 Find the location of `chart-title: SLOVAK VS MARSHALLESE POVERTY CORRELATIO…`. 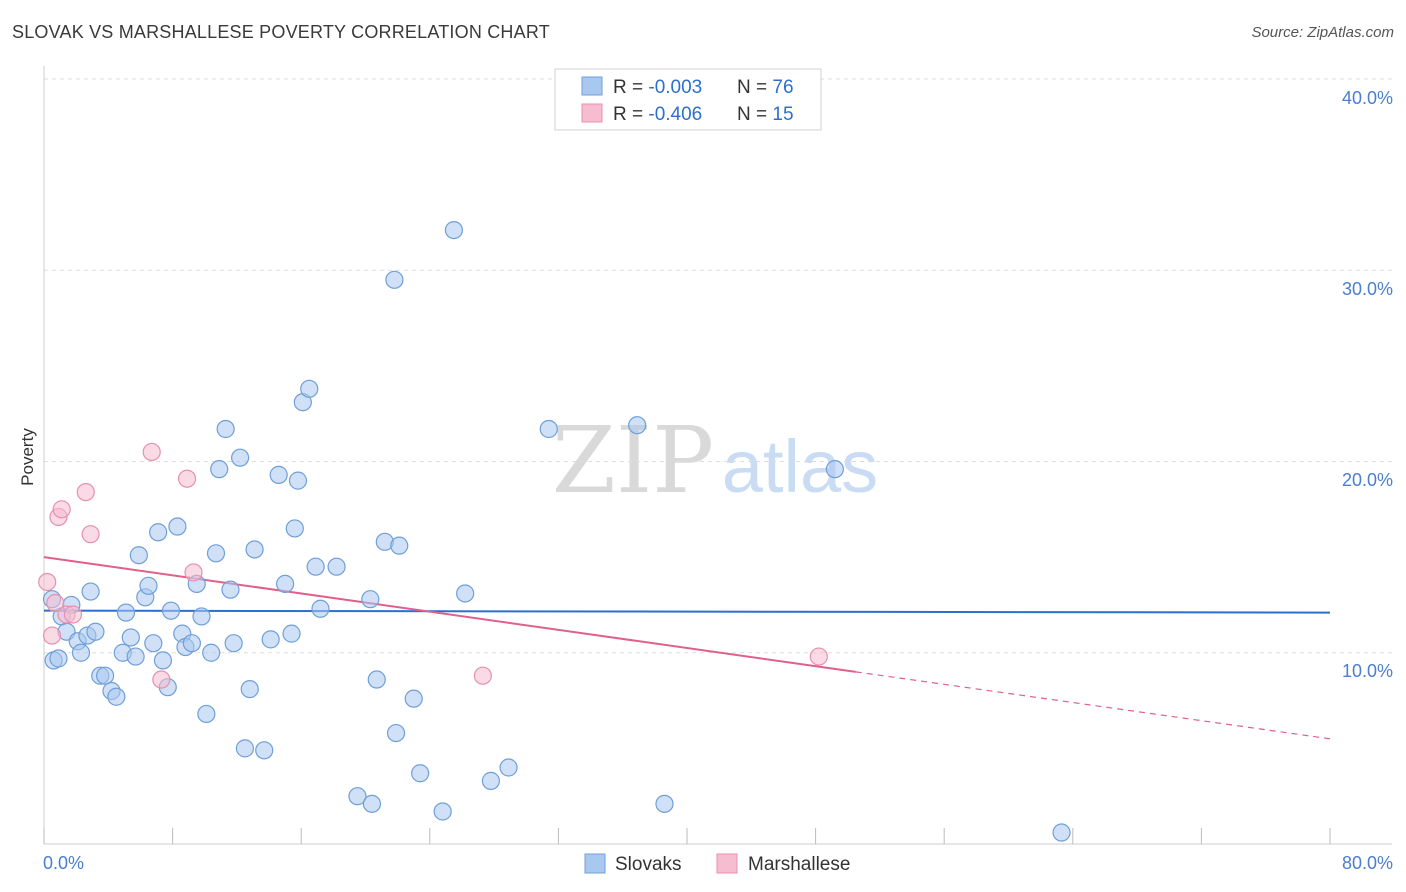

chart-title: SLOVAK VS MARSHALLESE POVERTY CORRELATIO… is located at coordinates (281, 32).